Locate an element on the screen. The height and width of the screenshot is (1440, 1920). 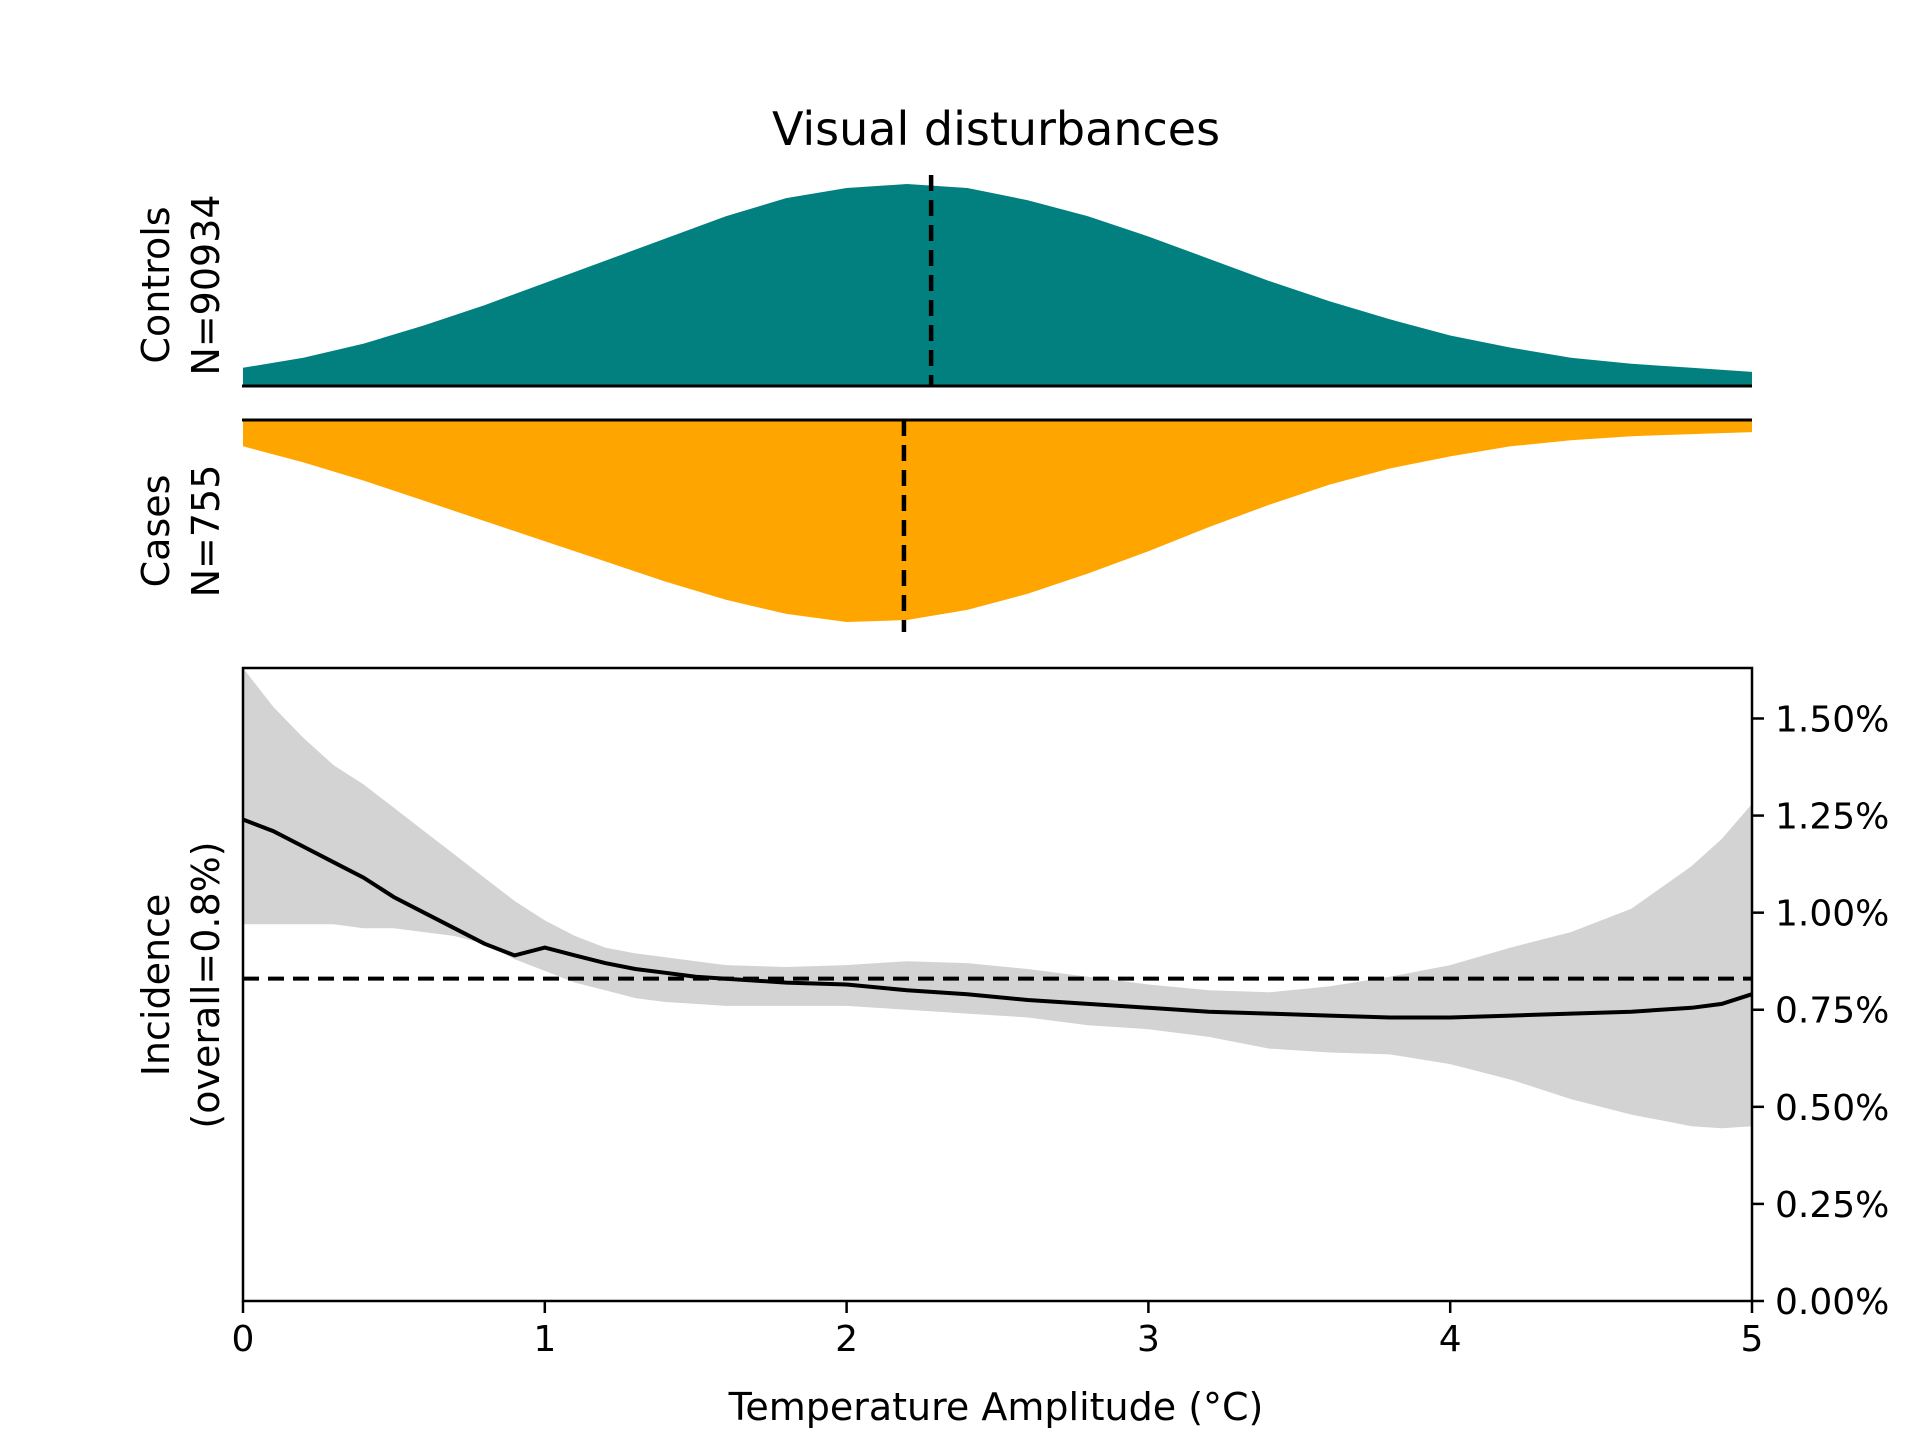
x-tick-label: 0 is located at coordinates (243, 1339).